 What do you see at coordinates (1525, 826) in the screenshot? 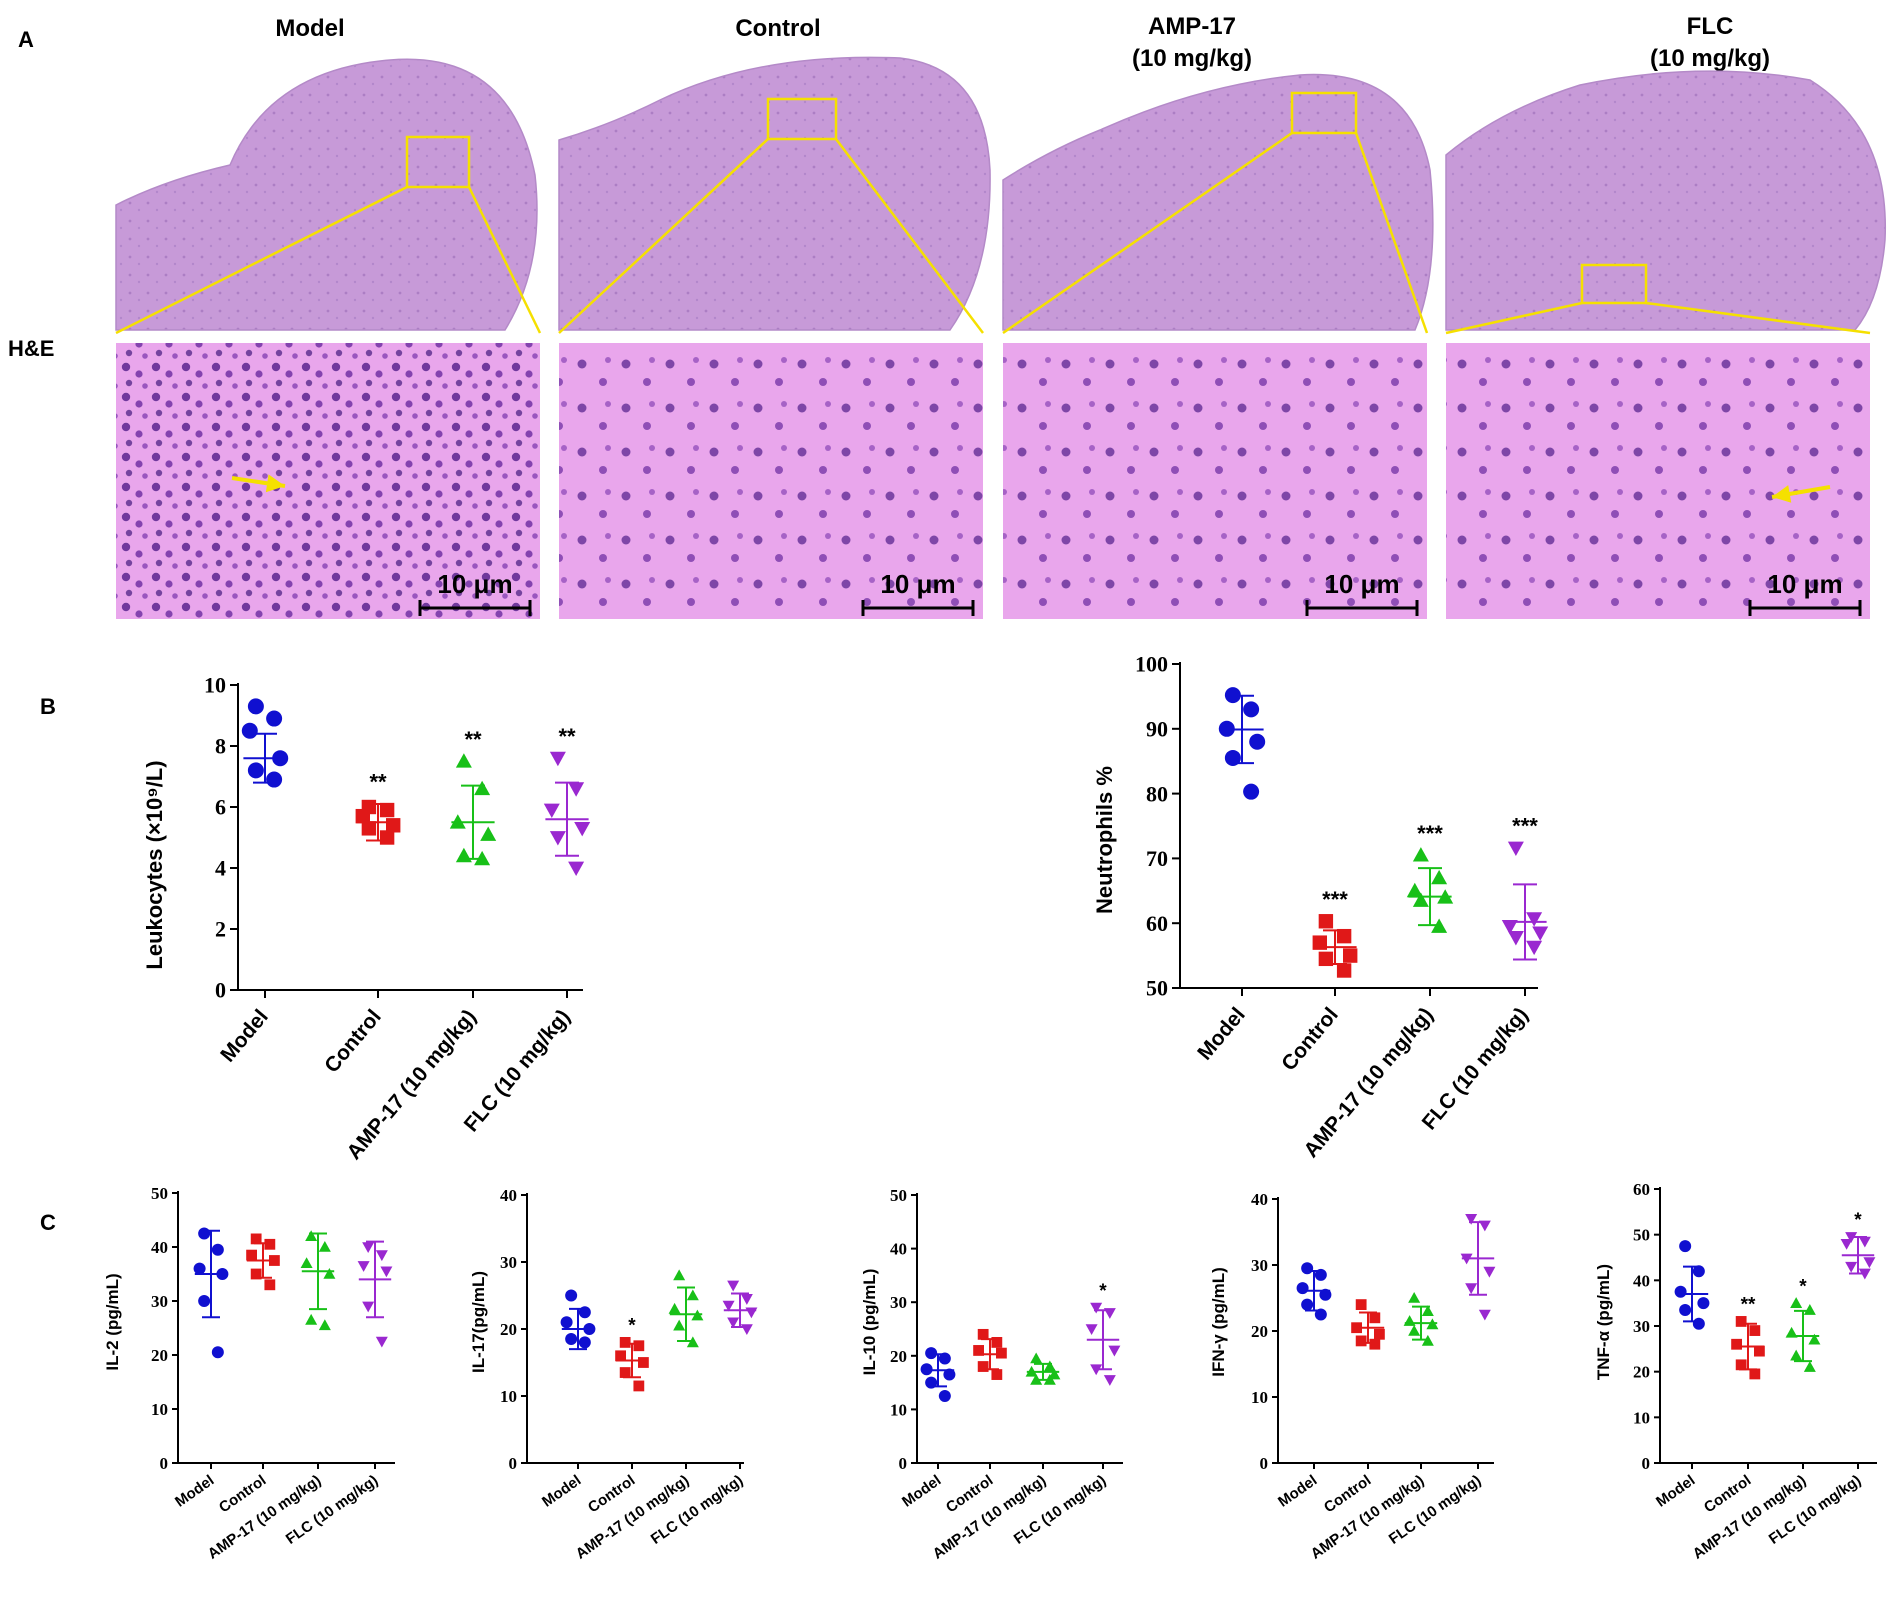
I see `significance-label: ***` at bounding box center [1525, 826].